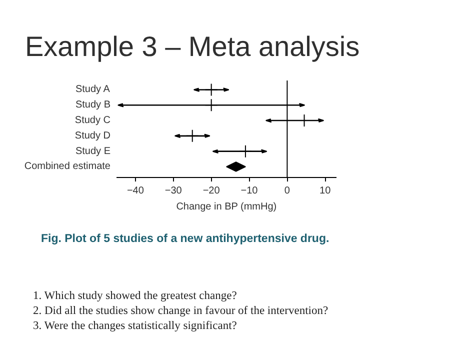 This screenshot has height=355, width=474. Describe the element at coordinates (135, 191) in the screenshot. I see `x-tick-label: −40` at that location.